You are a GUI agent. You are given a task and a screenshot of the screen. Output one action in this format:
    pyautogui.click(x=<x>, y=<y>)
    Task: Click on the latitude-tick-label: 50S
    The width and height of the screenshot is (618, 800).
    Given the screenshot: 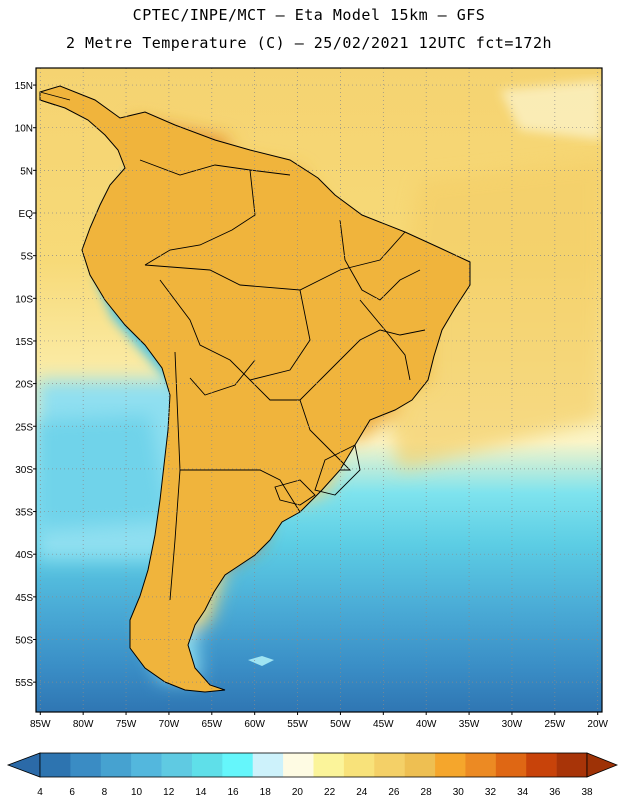 What is the action you would take?
    pyautogui.click(x=24, y=640)
    